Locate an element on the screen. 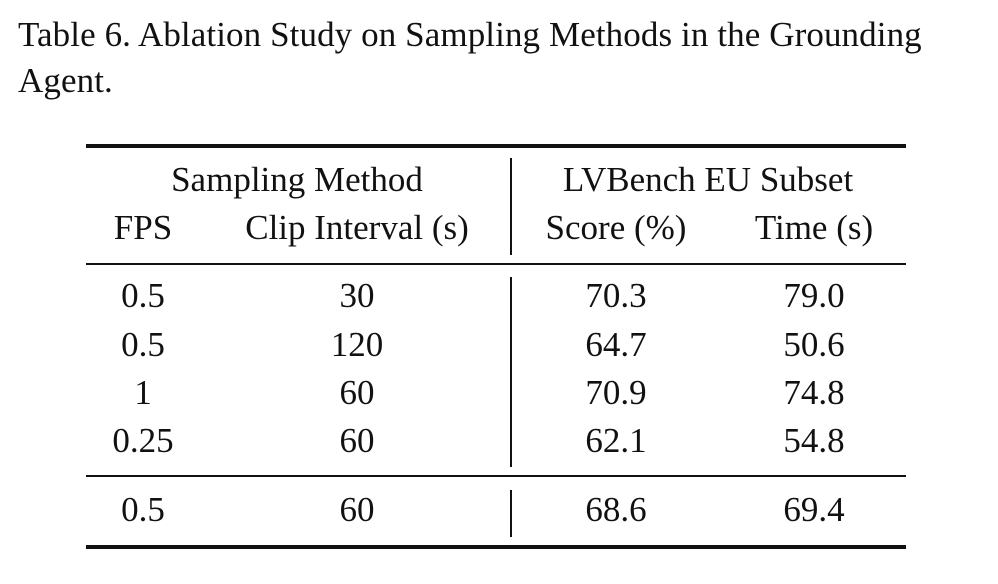 The image size is (998, 584). table-cell: 30 is located at coordinates (357, 295).